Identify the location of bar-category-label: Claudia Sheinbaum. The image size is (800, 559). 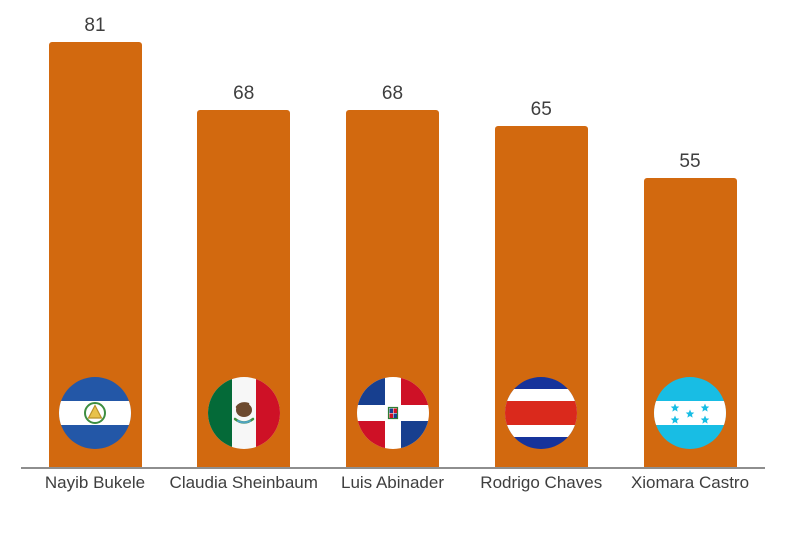
(243, 482).